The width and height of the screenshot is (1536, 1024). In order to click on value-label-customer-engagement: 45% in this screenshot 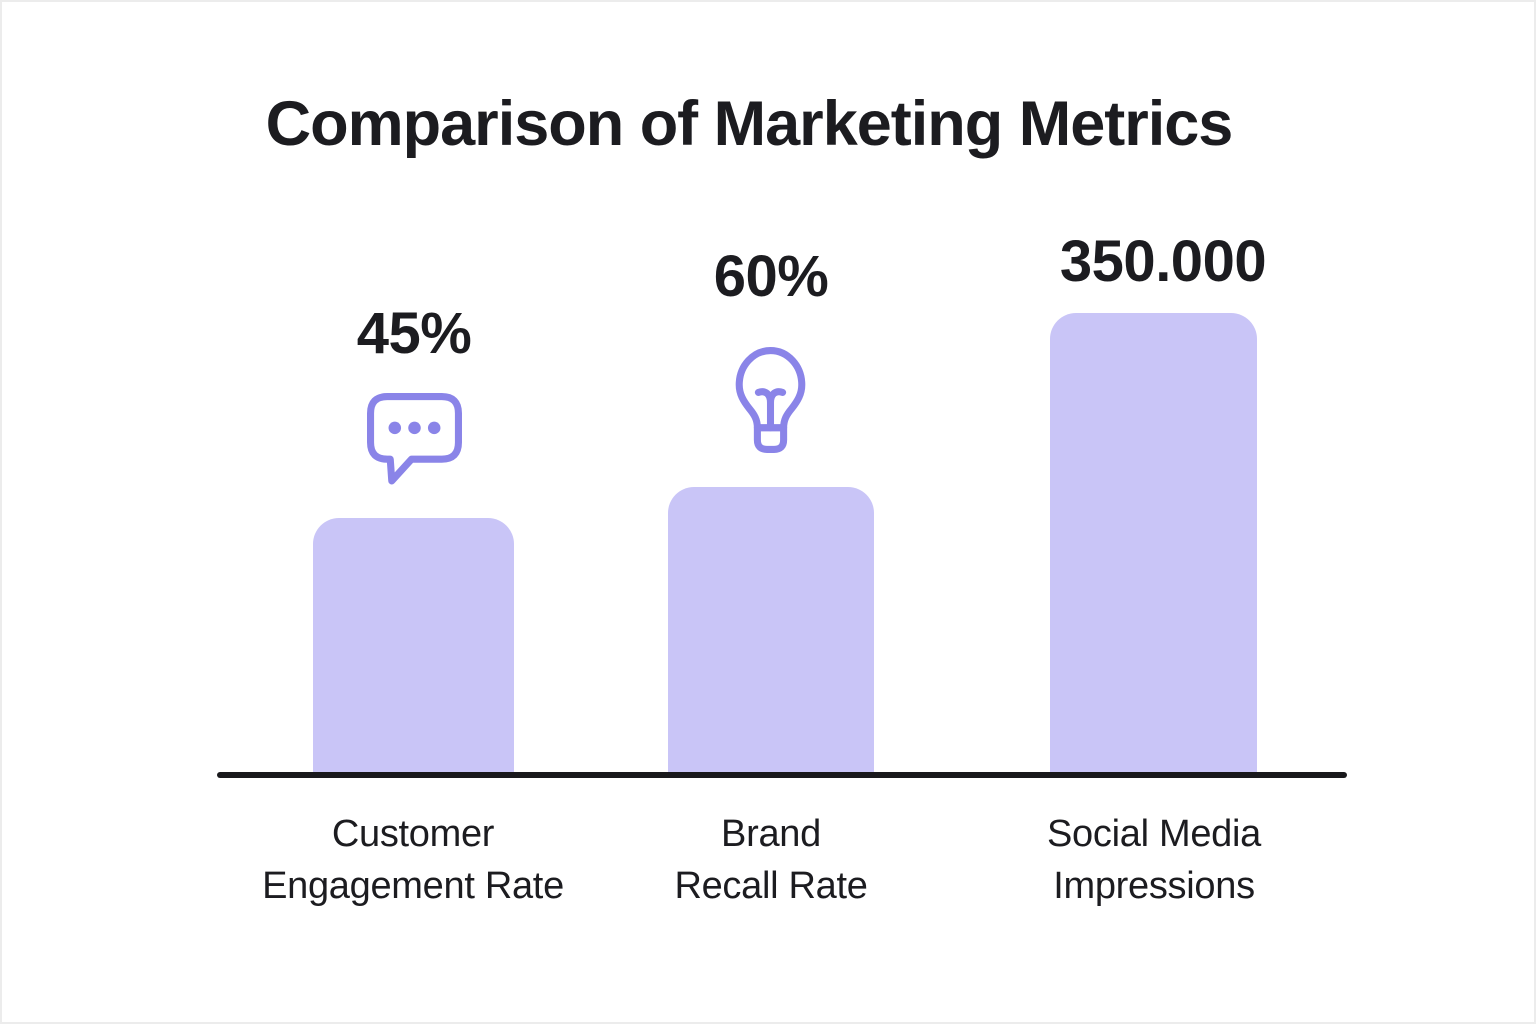, I will do `click(414, 333)`.